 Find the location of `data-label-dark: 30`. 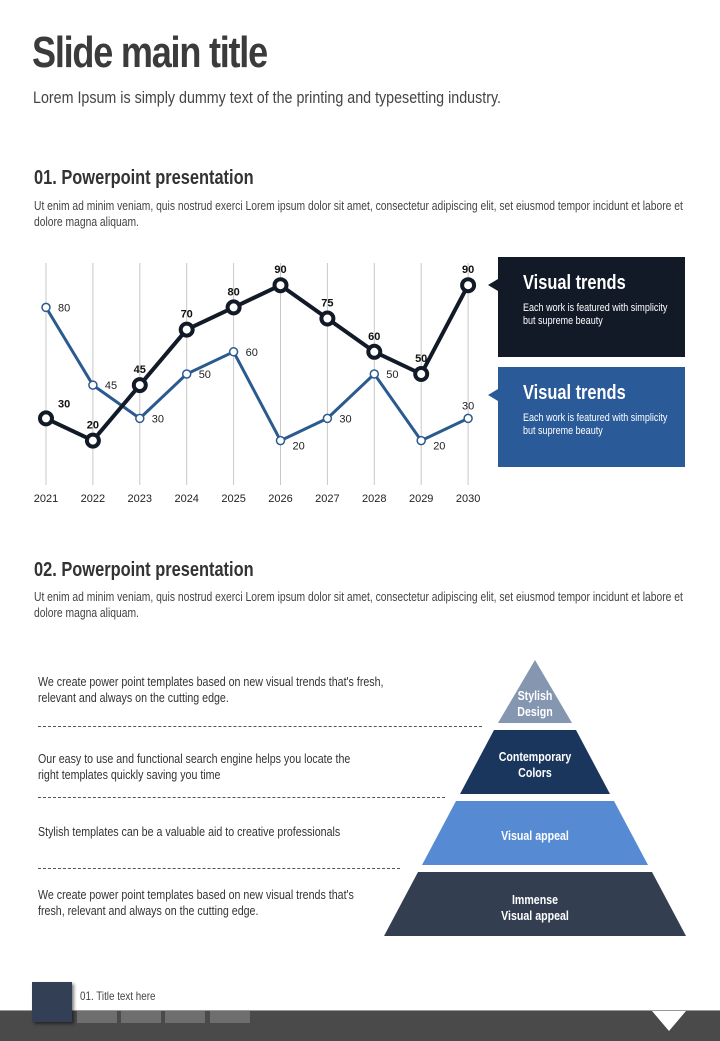

data-label-dark: 30 is located at coordinates (64, 404).